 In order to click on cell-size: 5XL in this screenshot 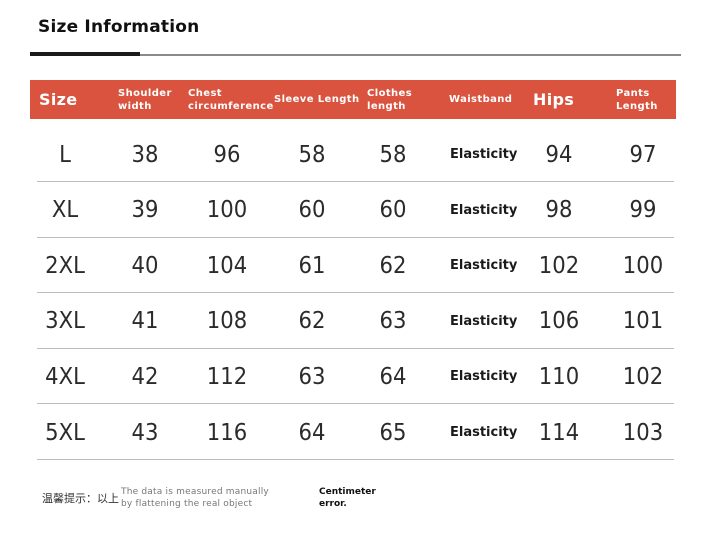, I will do `click(65, 432)`.